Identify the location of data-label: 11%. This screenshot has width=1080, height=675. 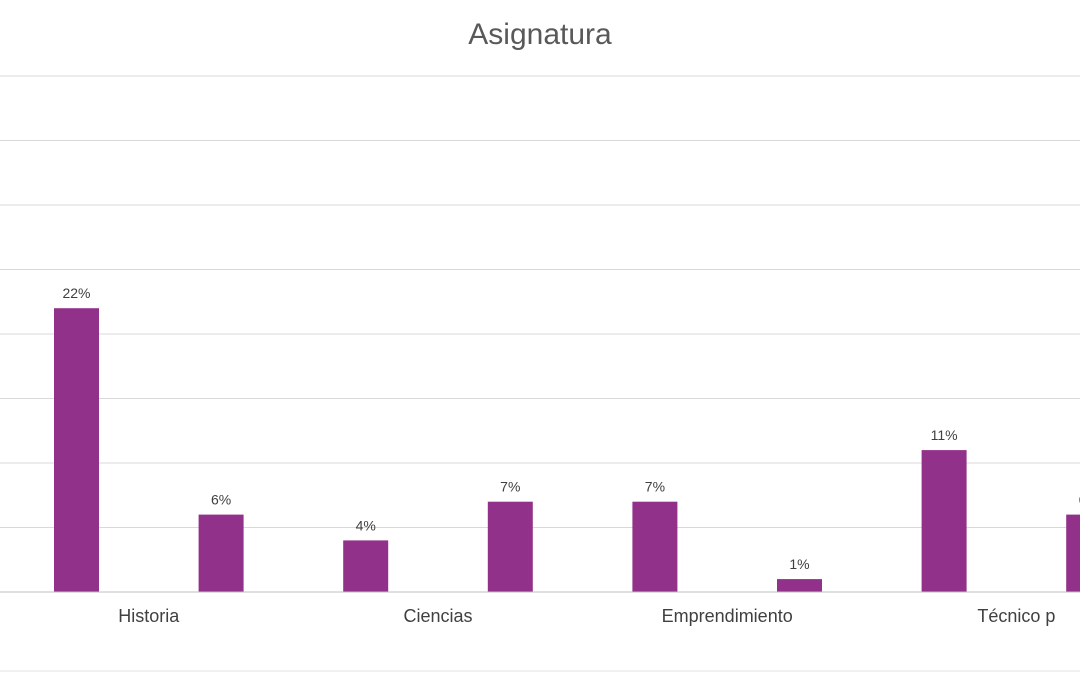
(944, 435).